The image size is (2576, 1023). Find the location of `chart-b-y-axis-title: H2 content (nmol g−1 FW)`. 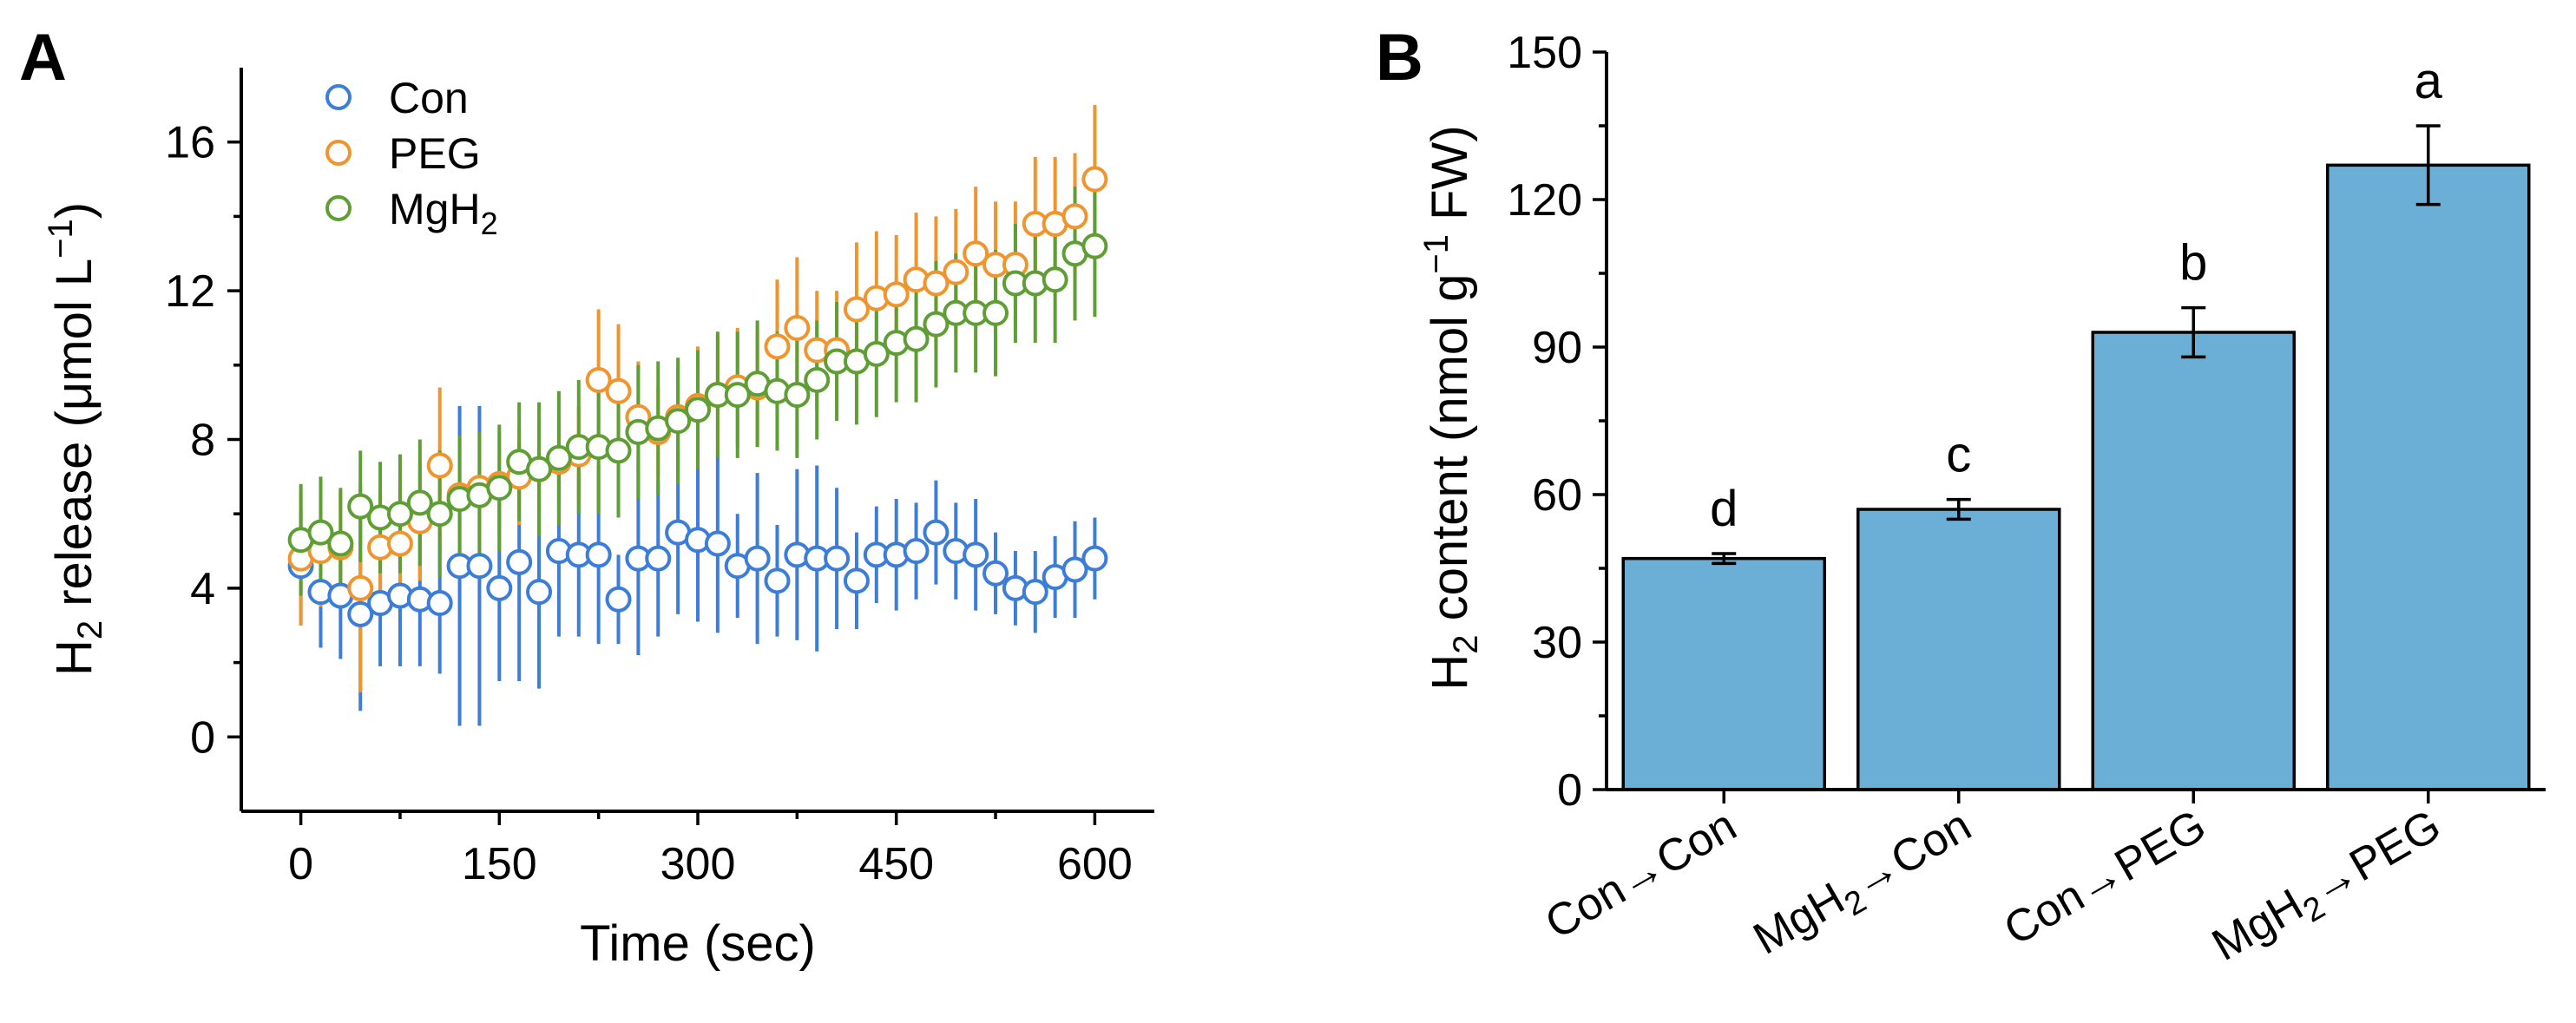

chart-b-y-axis-title: H2 content (nmol g−1 FW) is located at coordinates (1451, 408).